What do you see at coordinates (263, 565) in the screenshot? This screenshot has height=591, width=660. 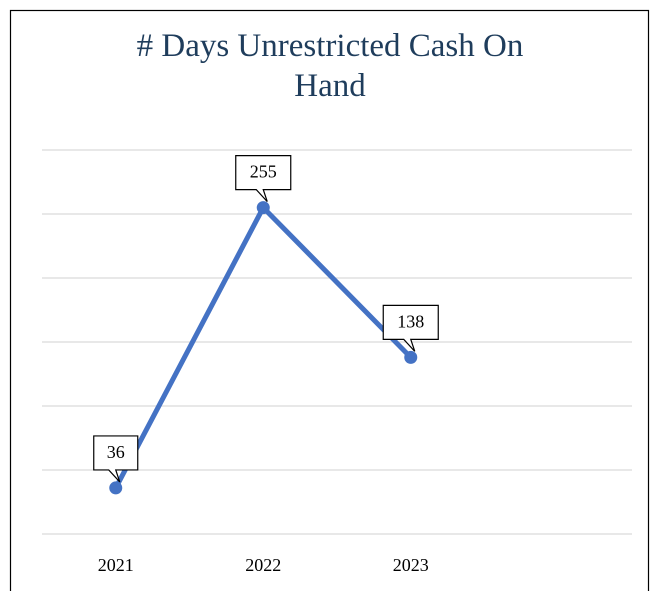 I see `x-tick-label: 2022` at bounding box center [263, 565].